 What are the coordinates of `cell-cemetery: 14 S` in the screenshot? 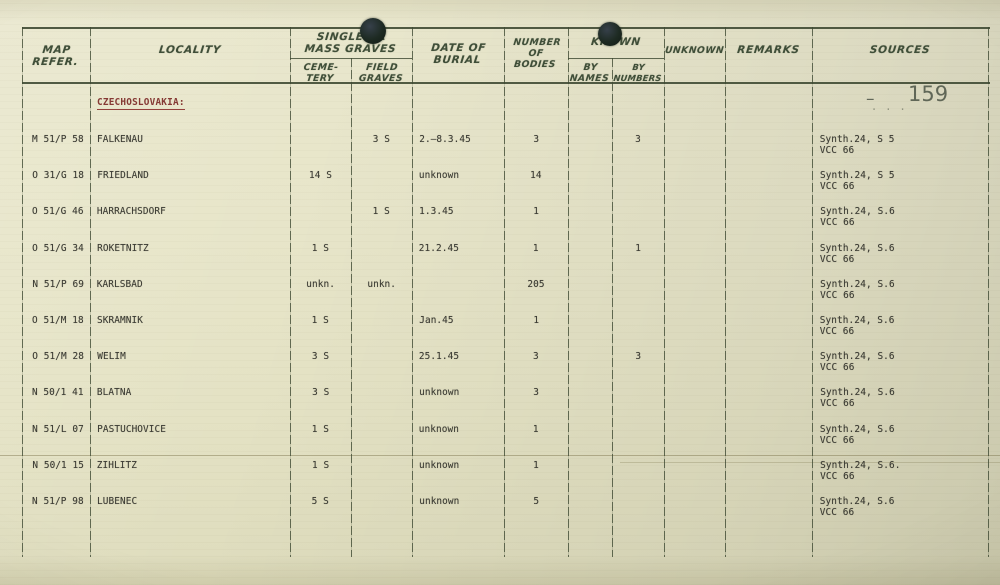 It's located at (320, 176).